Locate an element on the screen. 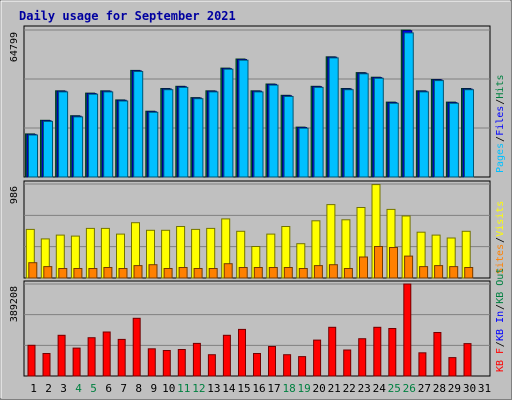 The height and width of the screenshot is (400, 512). x-tick-label: 9 is located at coordinates (153, 388).